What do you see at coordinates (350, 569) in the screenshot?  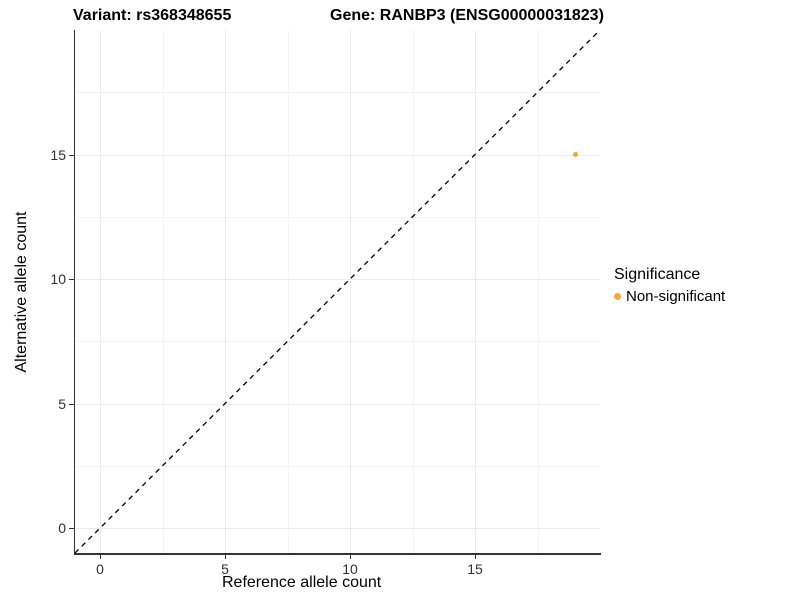 I see `x-tick-label: 10` at bounding box center [350, 569].